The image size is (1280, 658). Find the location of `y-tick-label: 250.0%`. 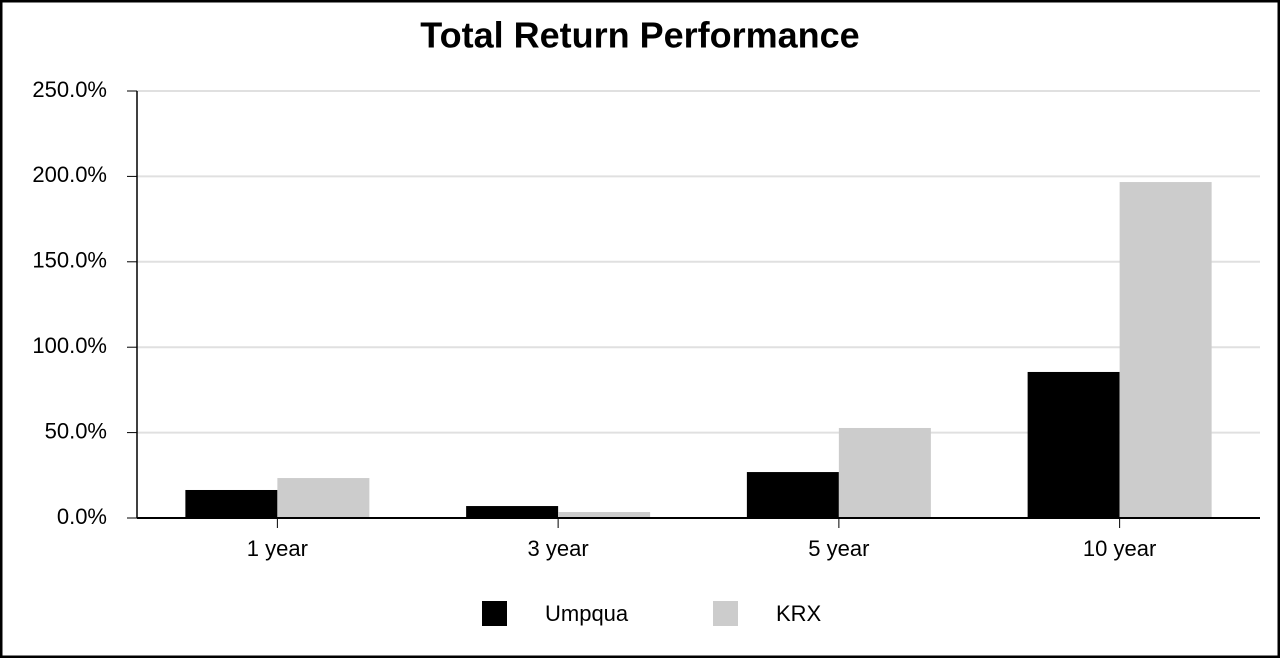

y-tick-label: 250.0% is located at coordinates (69, 89).